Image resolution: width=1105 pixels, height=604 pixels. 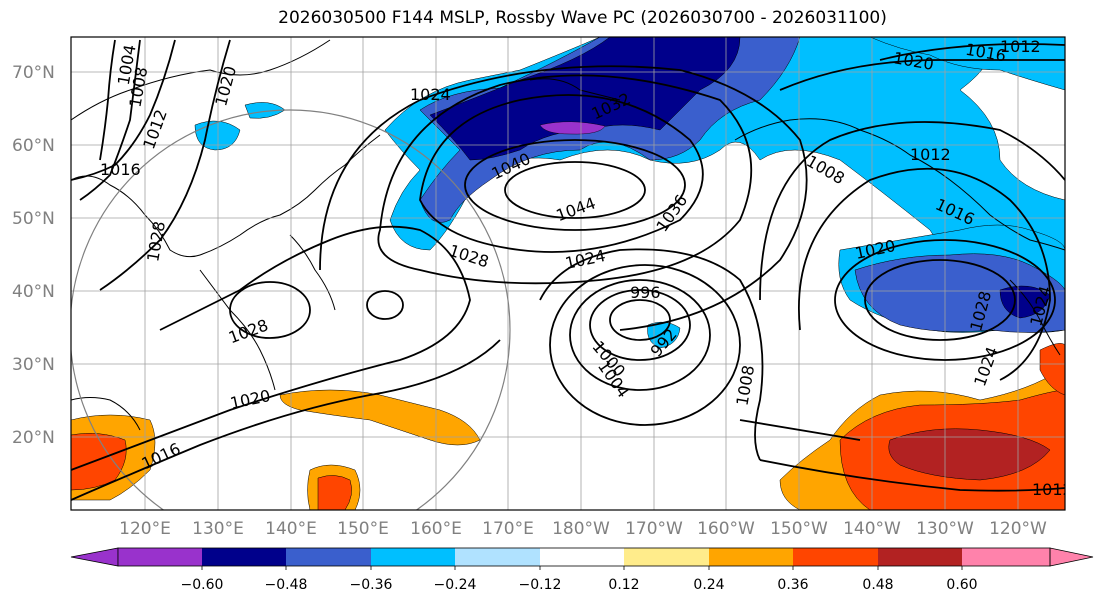 What do you see at coordinates (945, 529) in the screenshot?
I see `lon-label: 130°W` at bounding box center [945, 529].